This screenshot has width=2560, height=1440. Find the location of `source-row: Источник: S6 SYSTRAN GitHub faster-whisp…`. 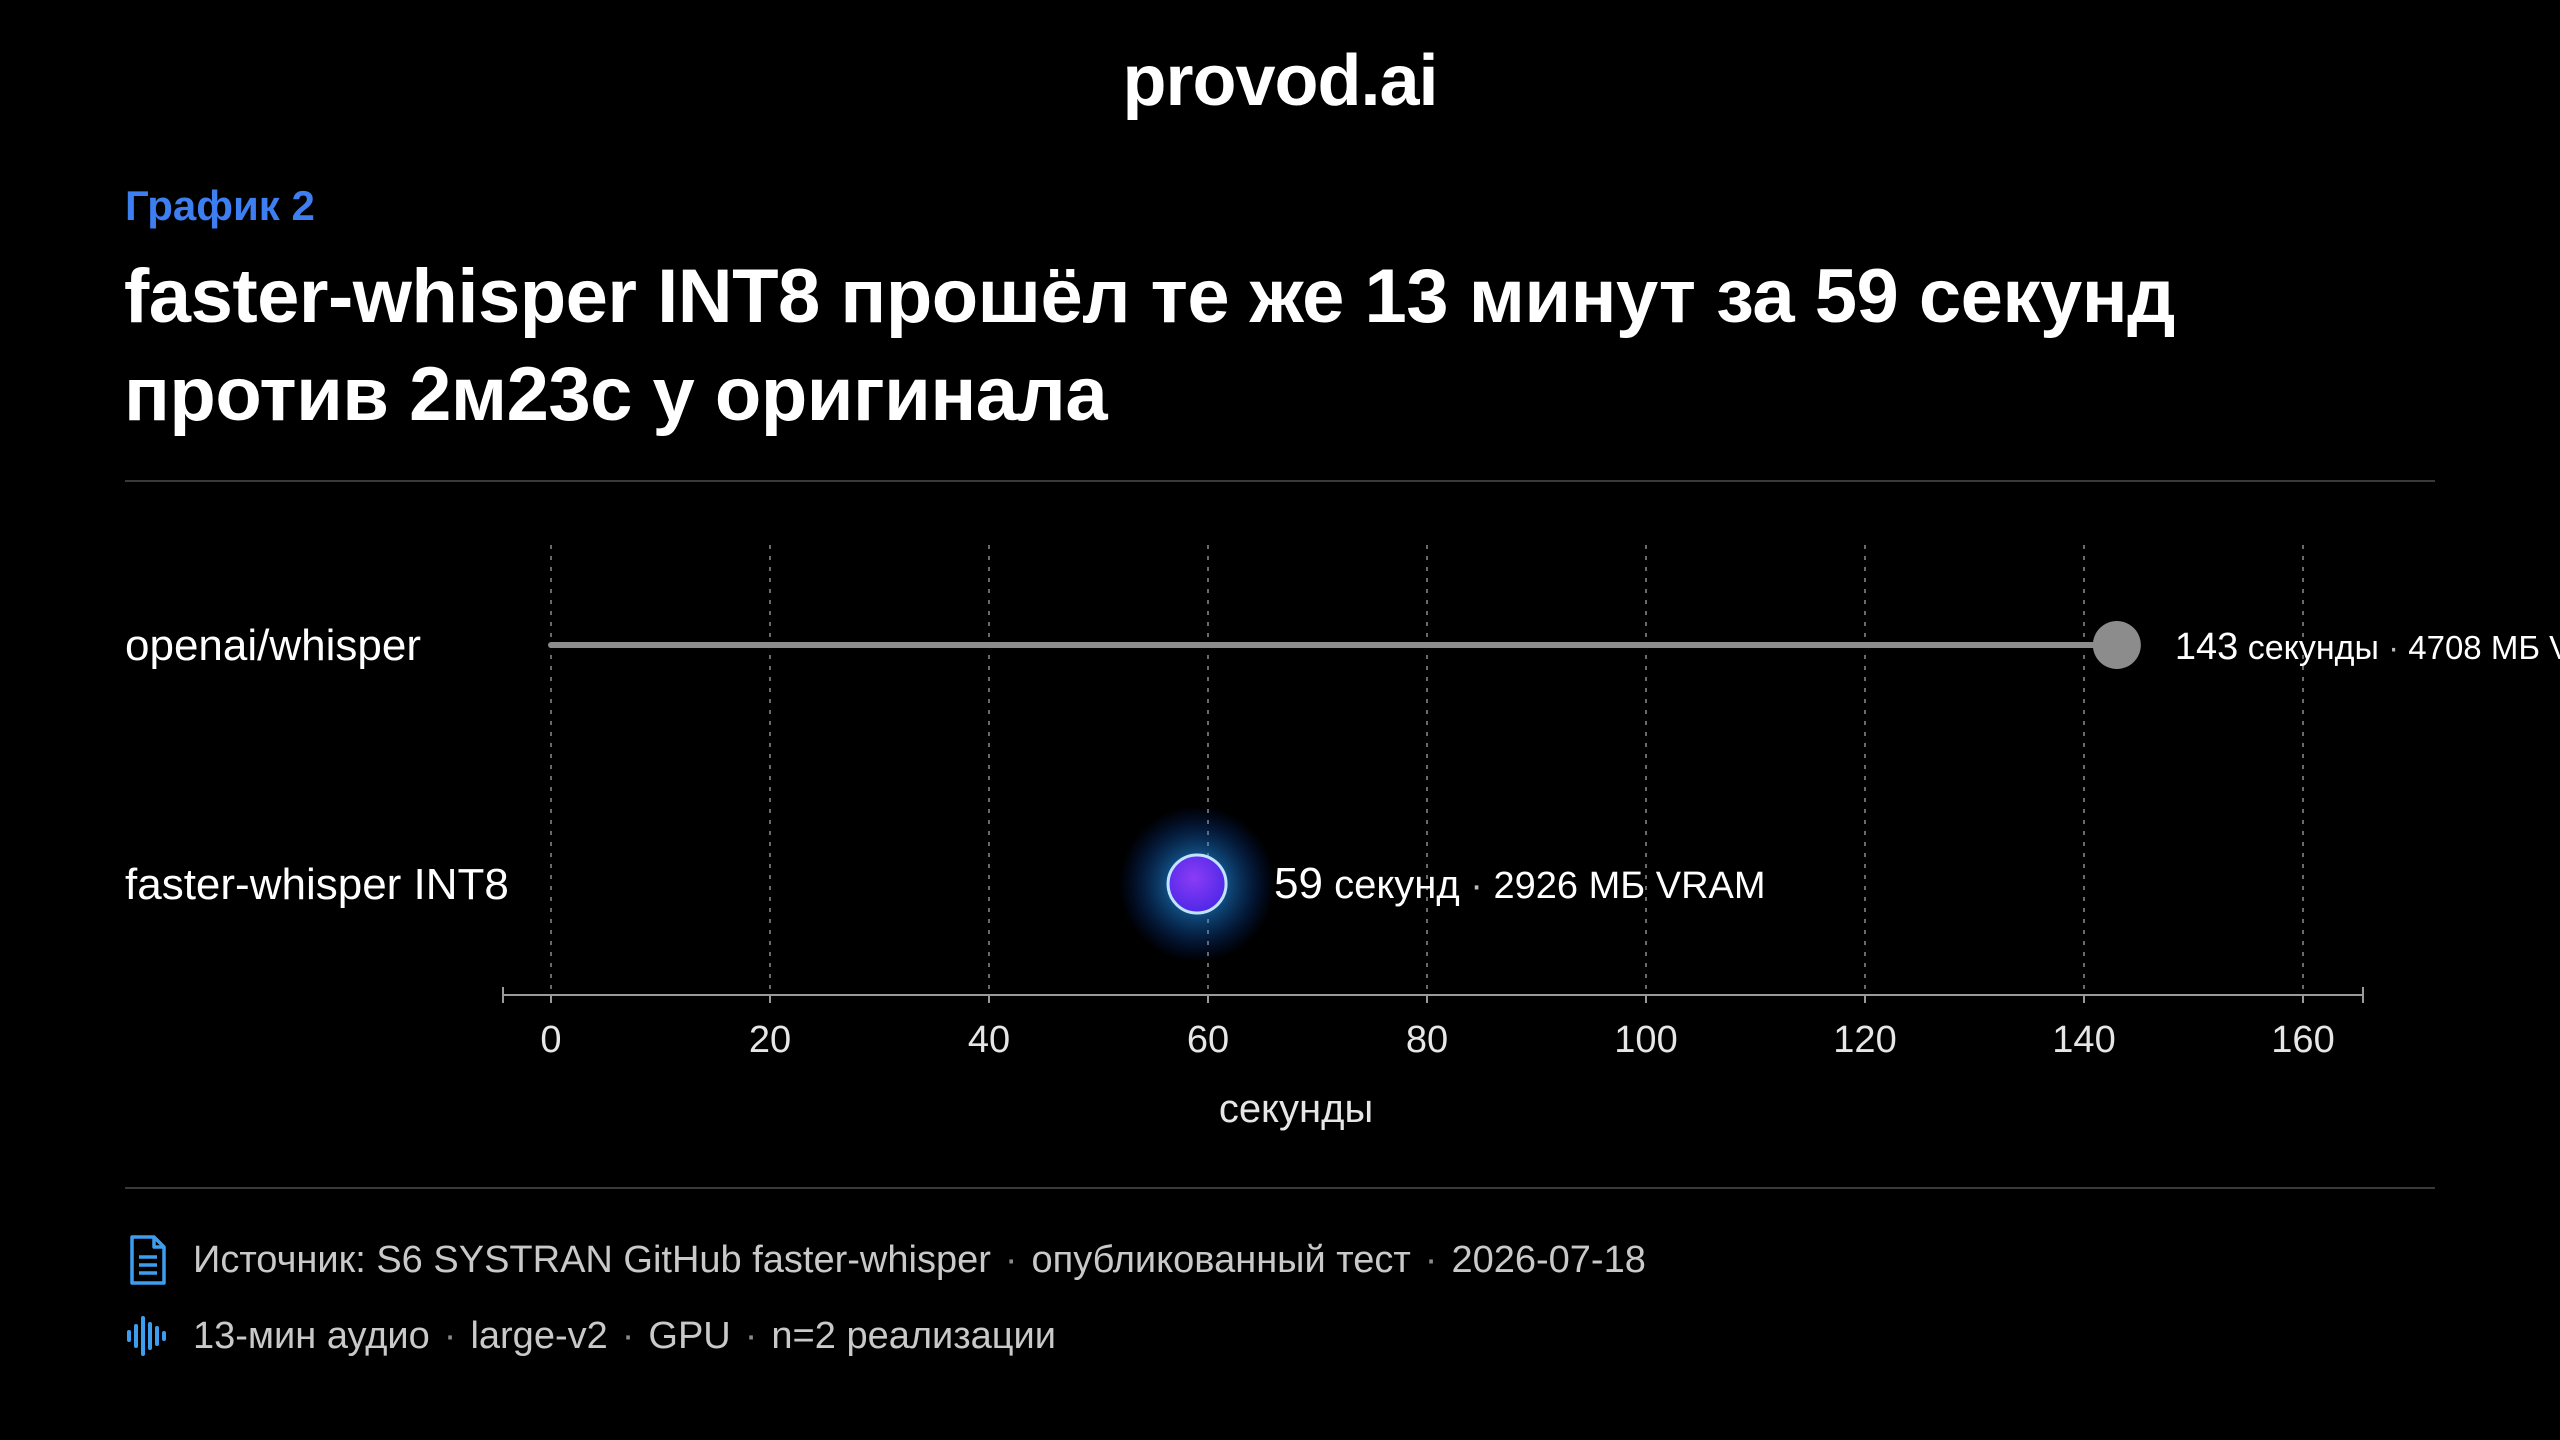

source-row: Источник: S6 SYSTRAN GitHub faster-whisp… is located at coordinates (885, 1260).